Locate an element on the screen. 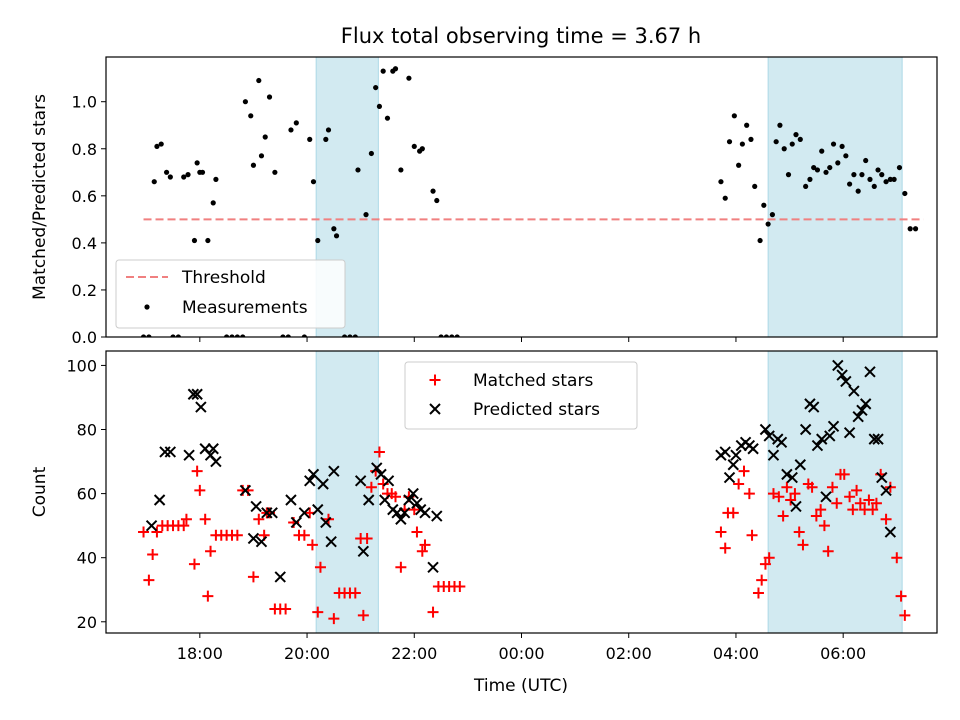 This screenshot has width=960, height=720. y-axis-label: Matched/Predicted stars is located at coordinates (40, 197).